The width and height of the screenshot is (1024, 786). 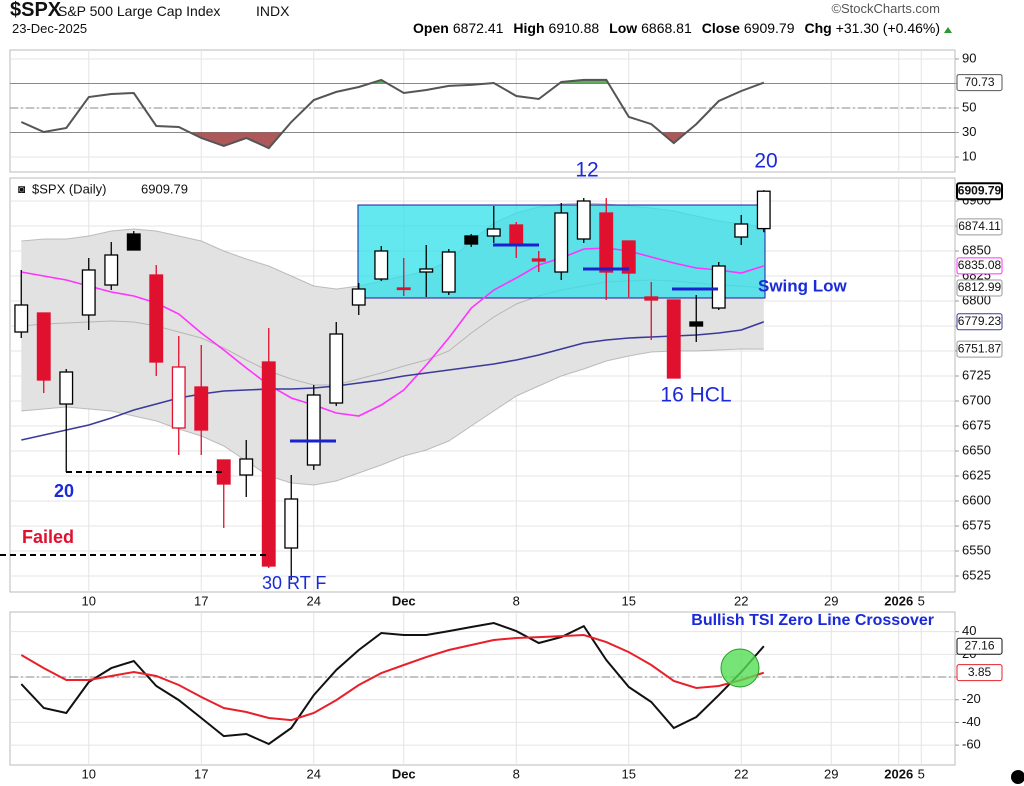 What do you see at coordinates (969, 131) in the screenshot?
I see `y-tick-label: 30` at bounding box center [969, 131].